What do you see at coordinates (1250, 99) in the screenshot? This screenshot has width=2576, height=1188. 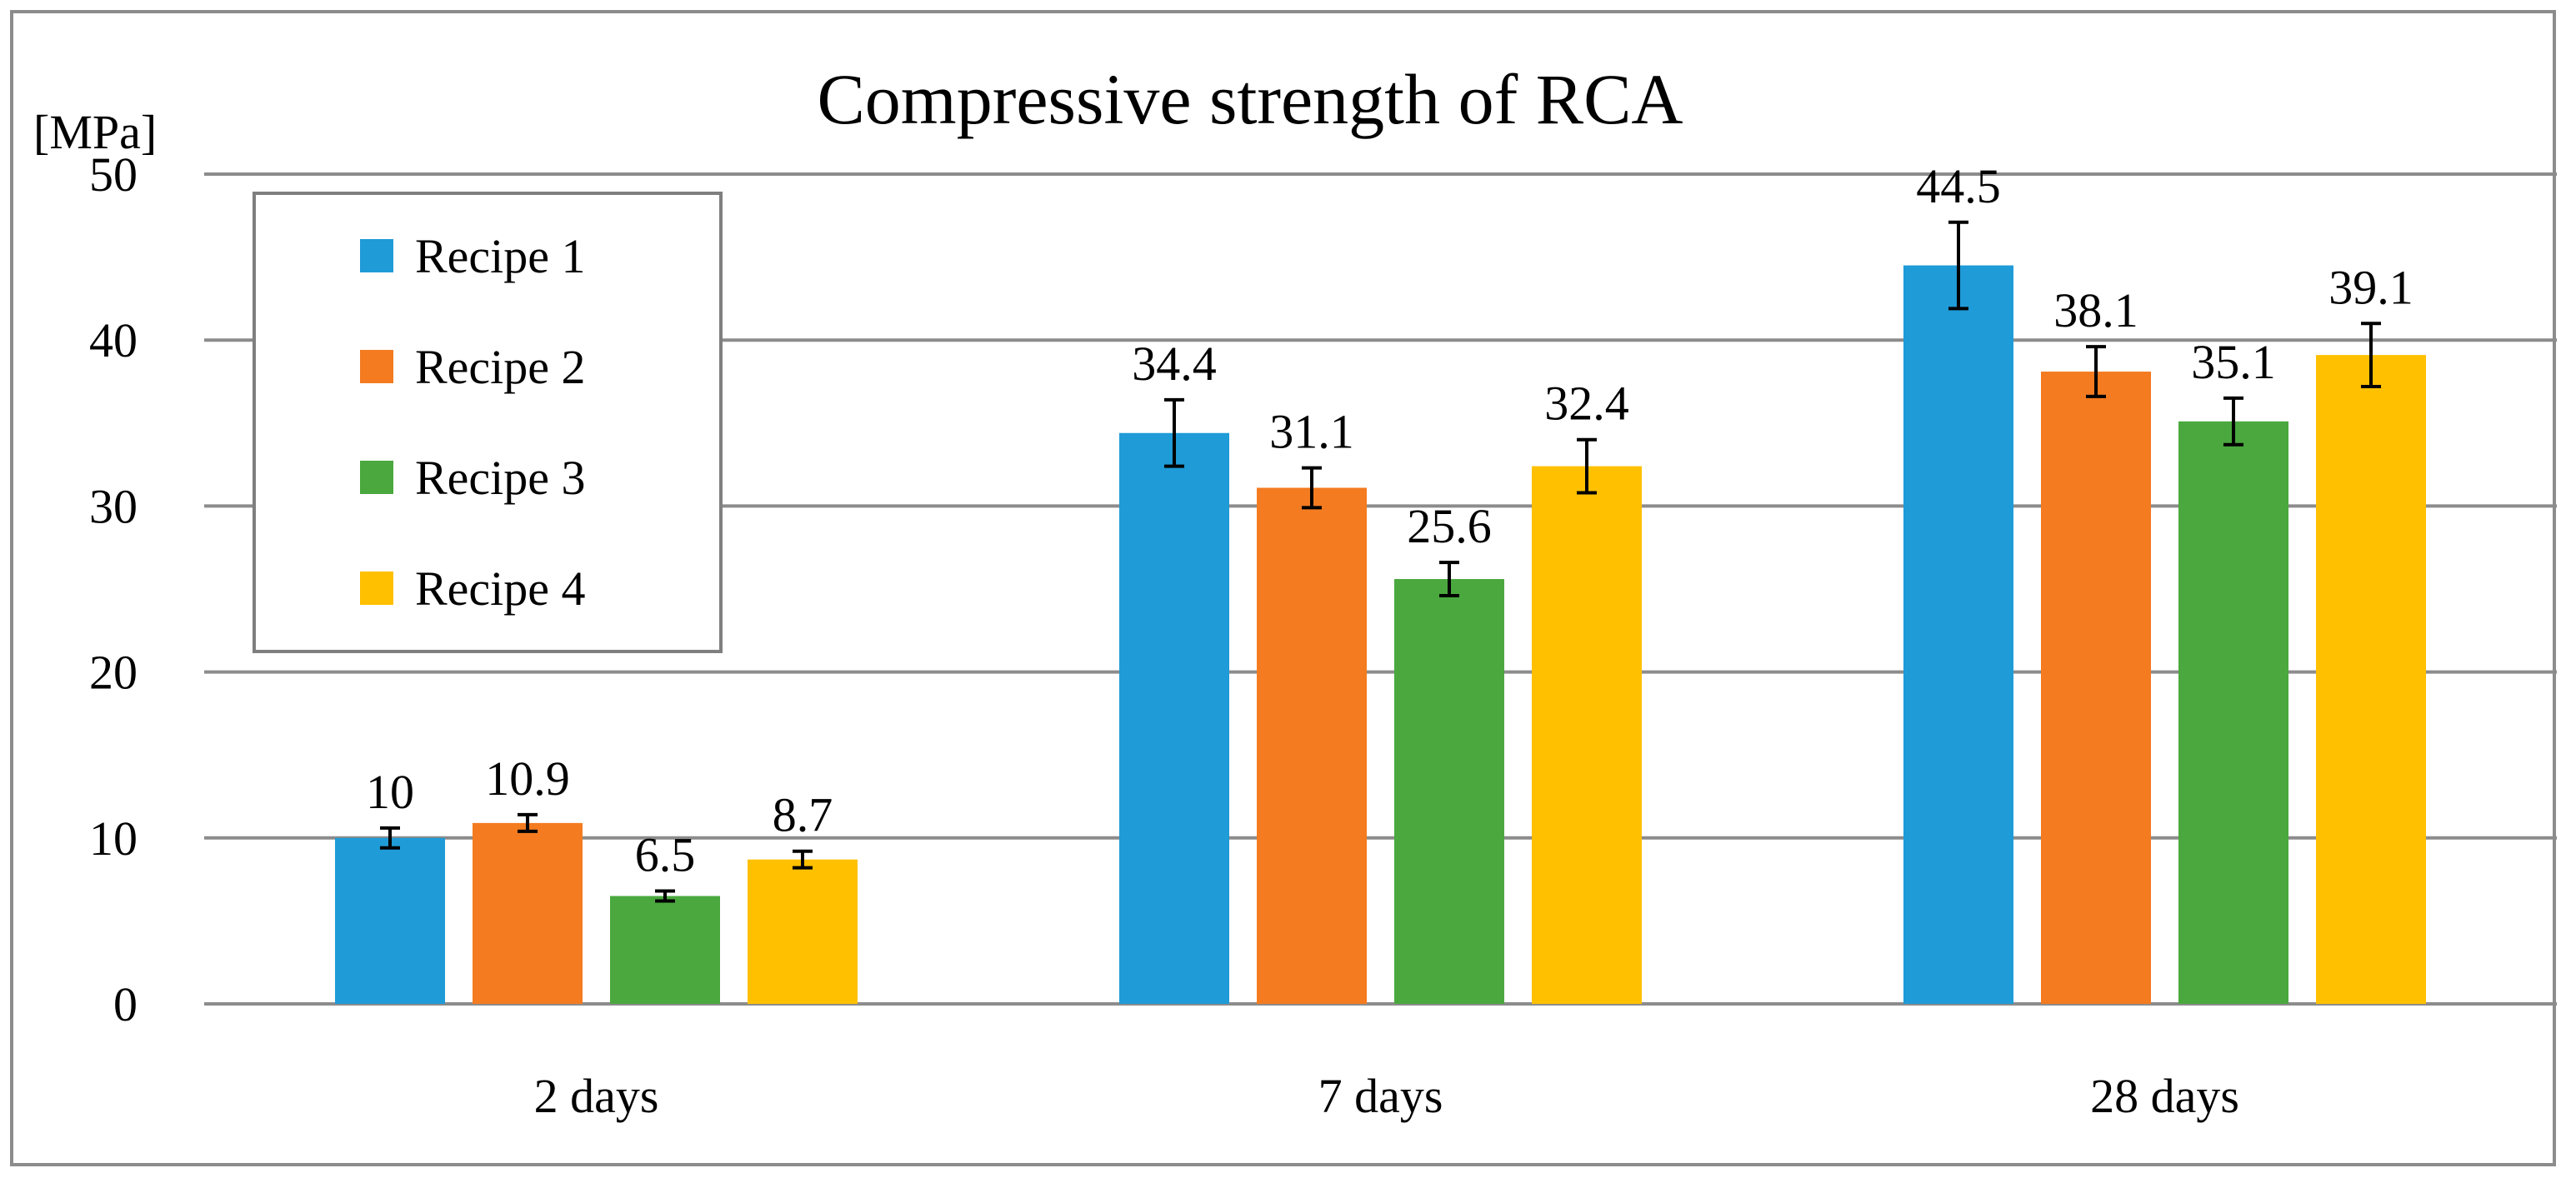 I see `chart-title: Compressive strength of RCA` at bounding box center [1250, 99].